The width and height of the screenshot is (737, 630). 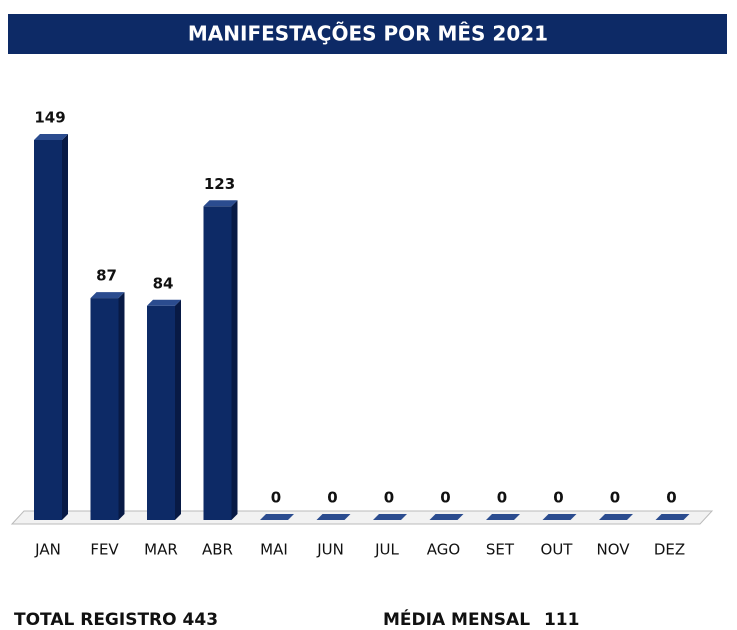 I want to click on x-tick-label: FEV, so click(x=104, y=550).